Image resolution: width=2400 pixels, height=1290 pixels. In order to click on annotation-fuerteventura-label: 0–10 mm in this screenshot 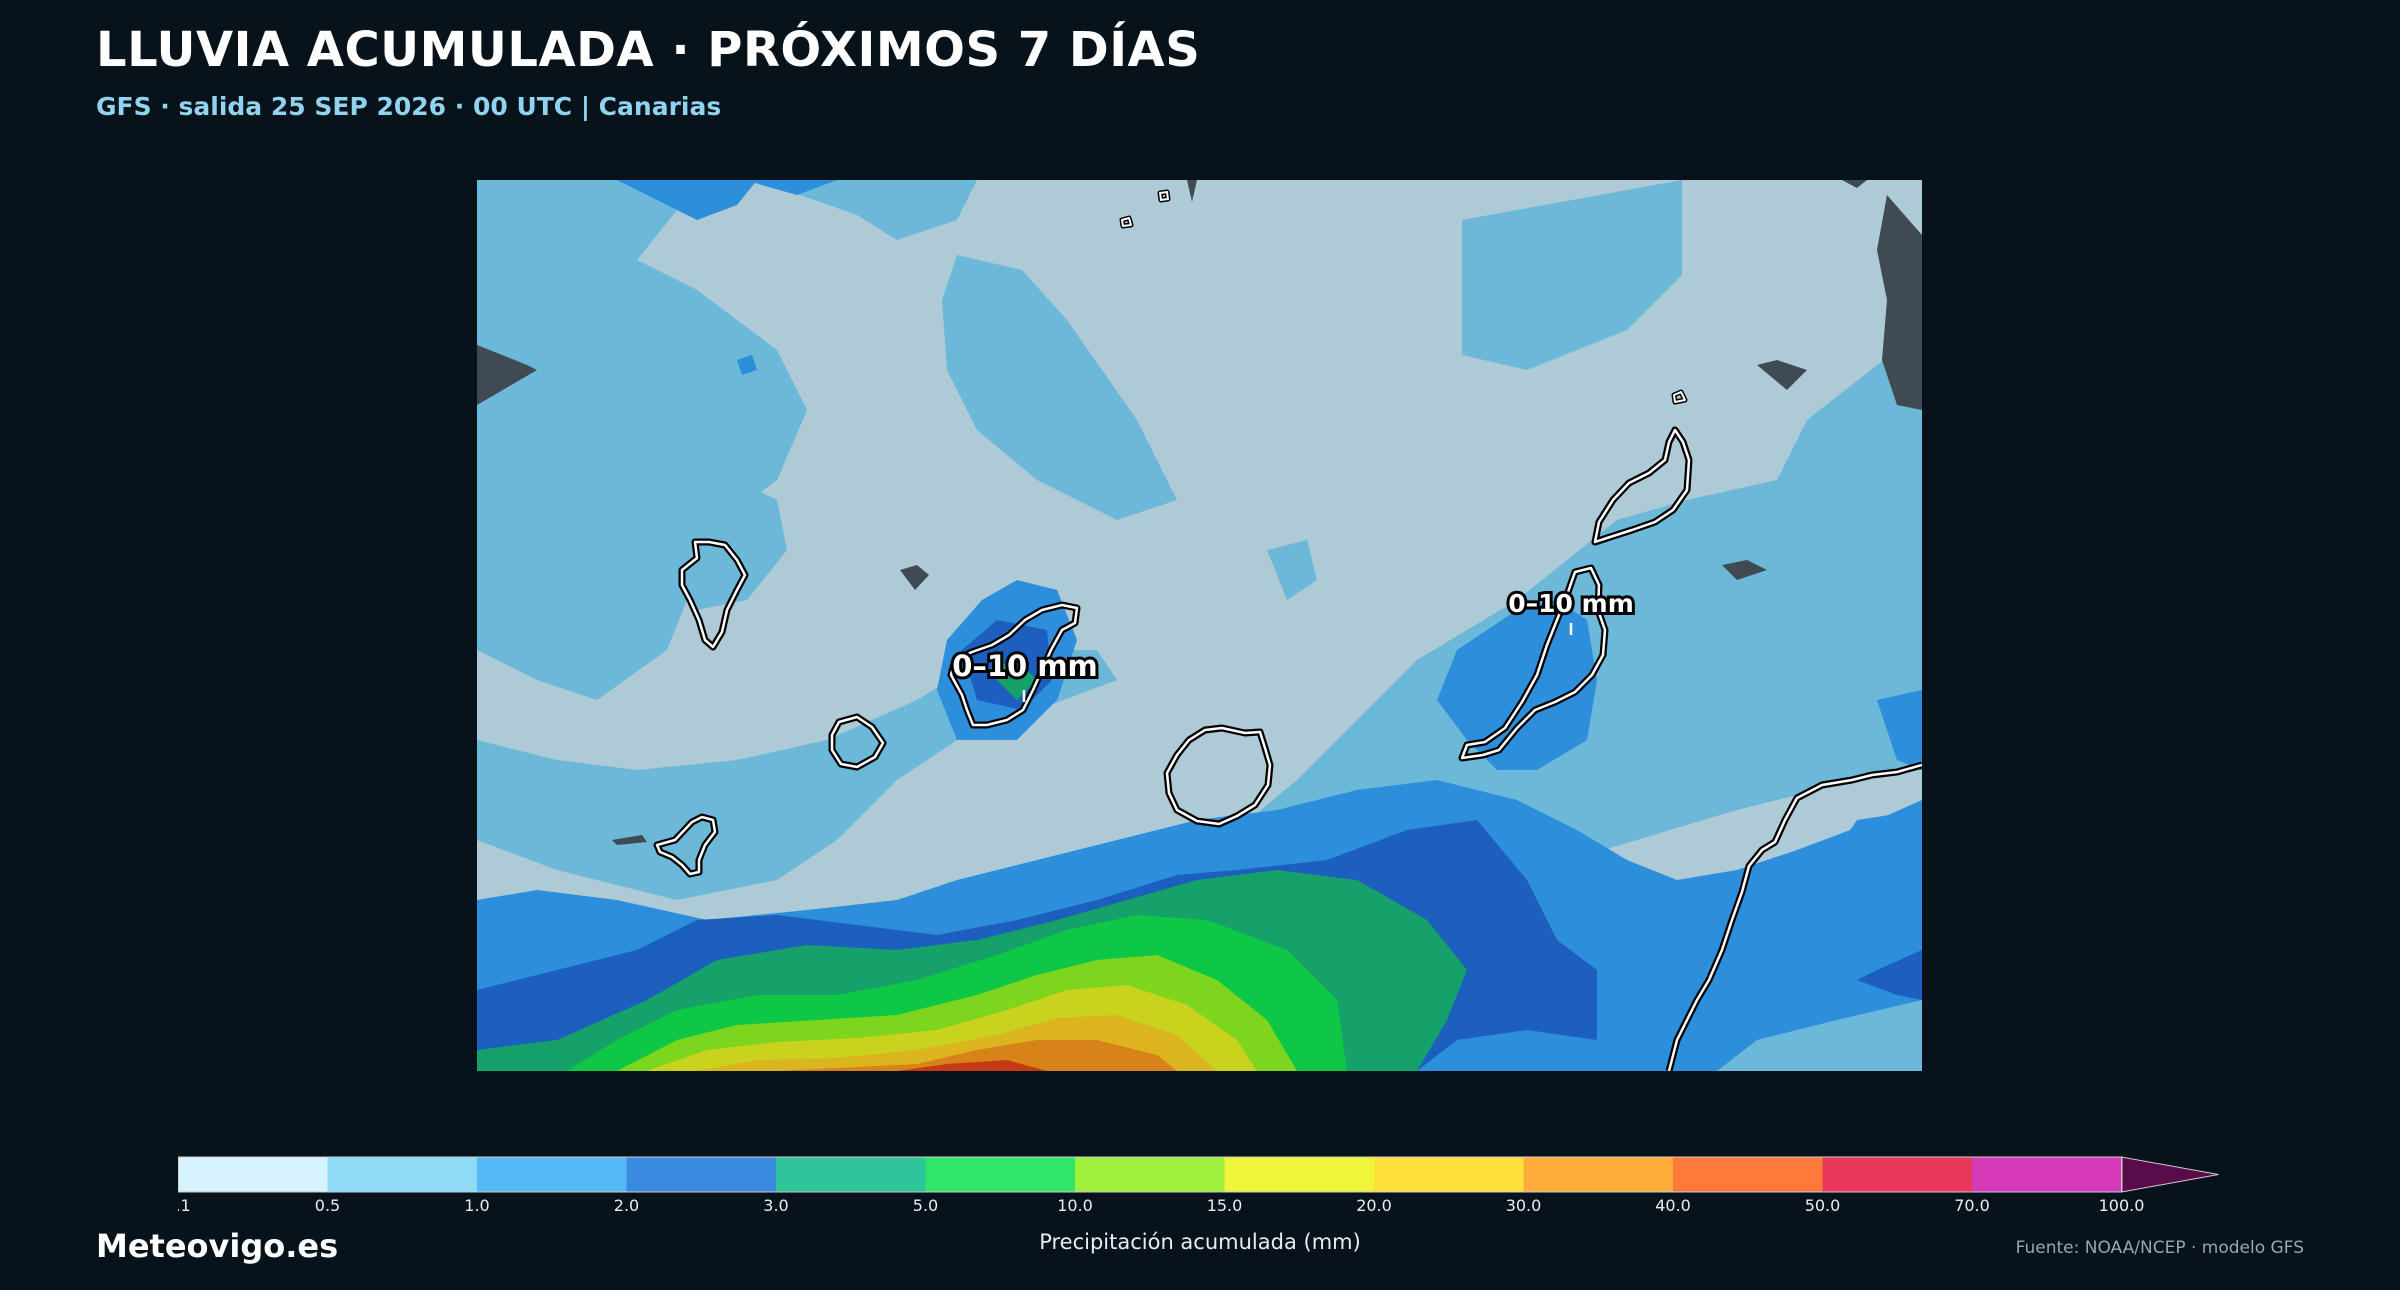, I will do `click(1571, 603)`.